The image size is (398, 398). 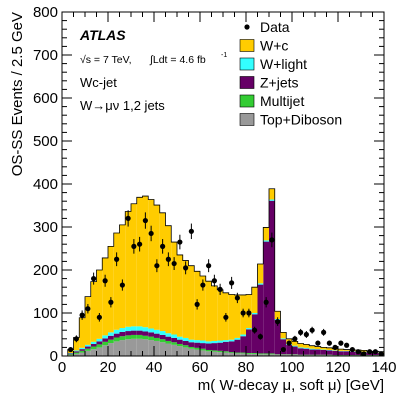 I want to click on y-tick-label: 300, so click(x=45, y=227).